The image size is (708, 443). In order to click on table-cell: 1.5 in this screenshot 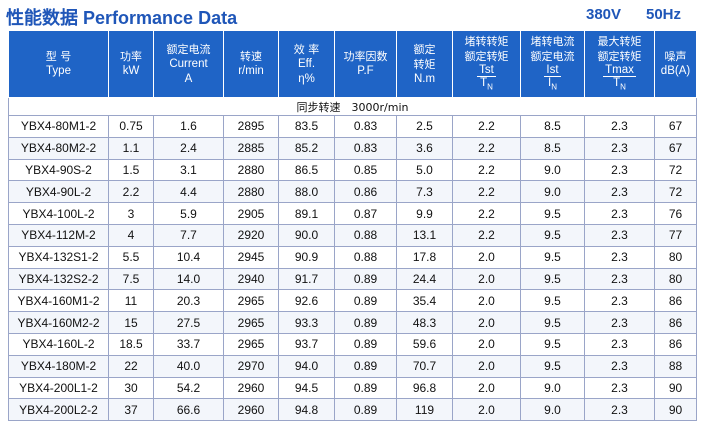, I will do `click(131, 170)`.